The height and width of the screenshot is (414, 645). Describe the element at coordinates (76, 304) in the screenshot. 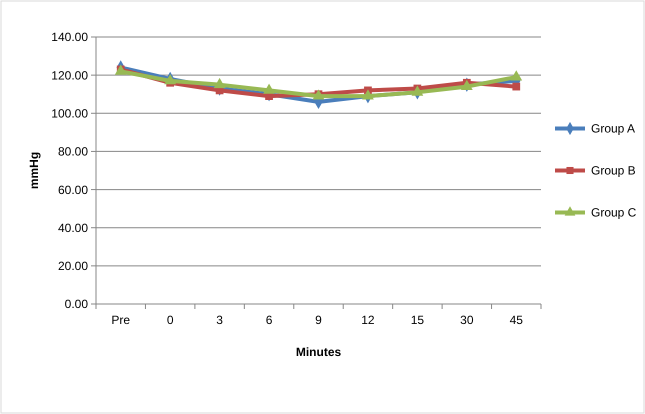

I see `y-tick-label: 0.00` at that location.